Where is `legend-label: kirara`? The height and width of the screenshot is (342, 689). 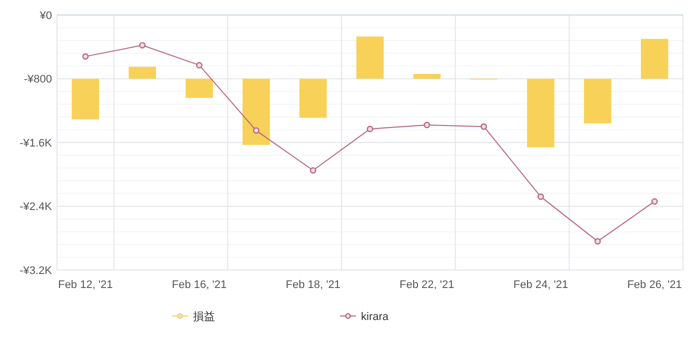 legend-label: kirara is located at coordinates (375, 316).